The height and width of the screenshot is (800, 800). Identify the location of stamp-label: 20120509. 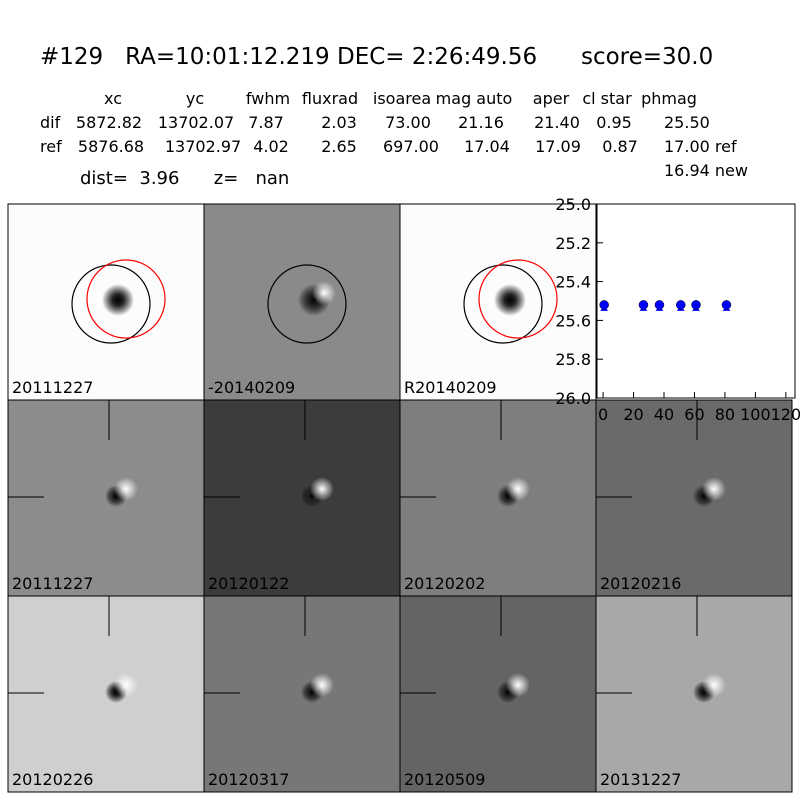
(444, 779).